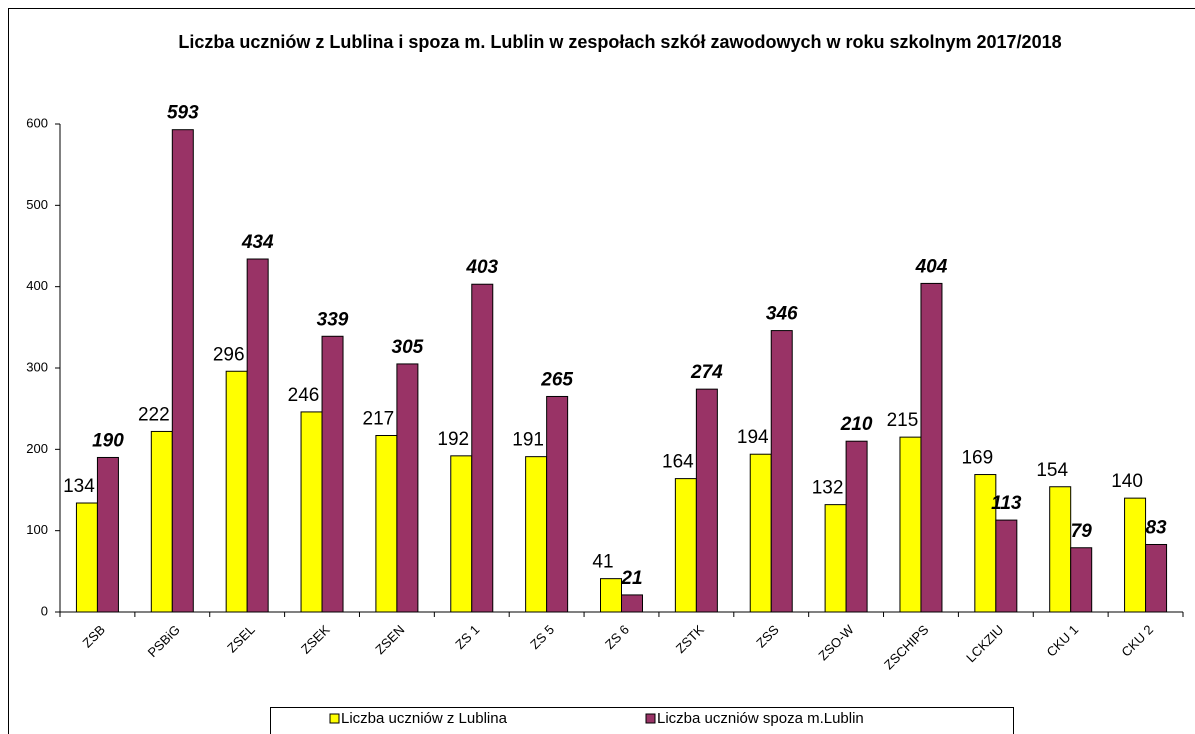 The width and height of the screenshot is (1195, 734). I want to click on data-label: 21, so click(631, 578).